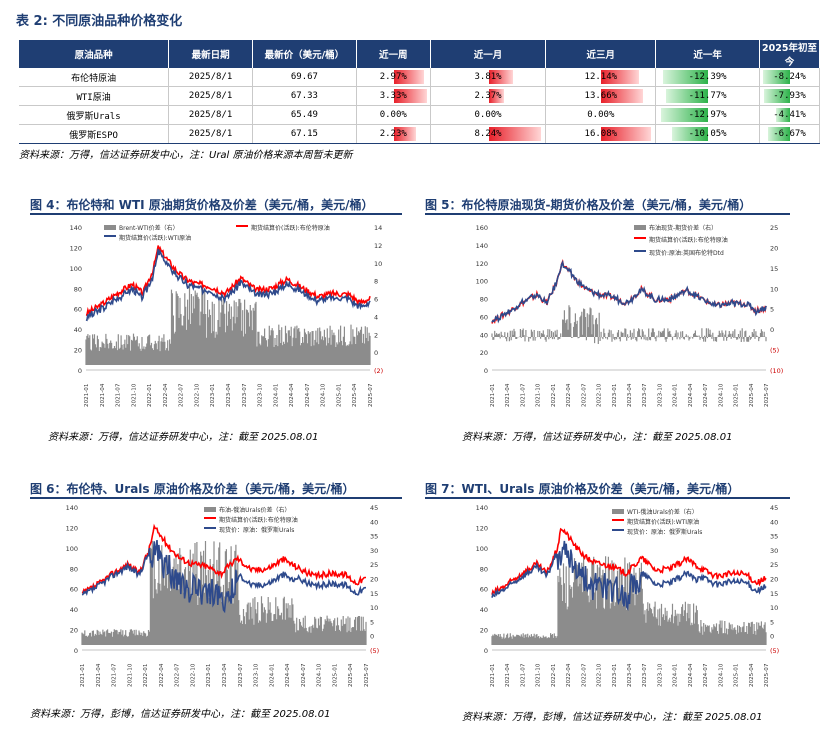 Image resolution: width=828 pixels, height=740 pixels. I want to click on left-tick-label: 0, so click(76, 651).